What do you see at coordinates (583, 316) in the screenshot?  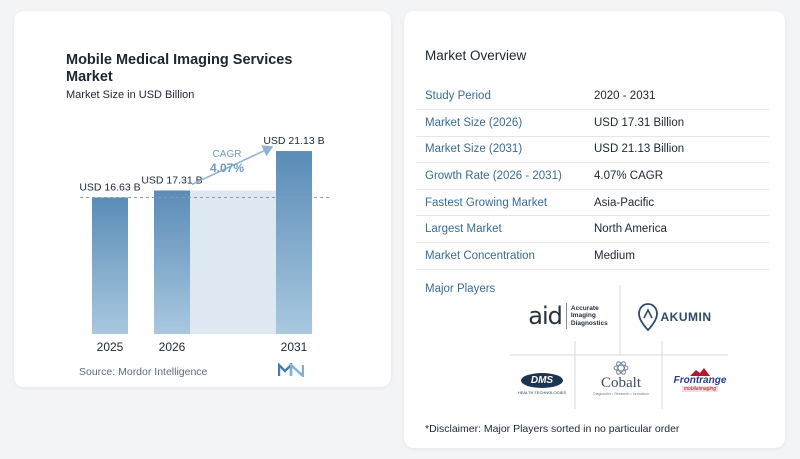 I see `aid-line-2: Imaging` at bounding box center [583, 316].